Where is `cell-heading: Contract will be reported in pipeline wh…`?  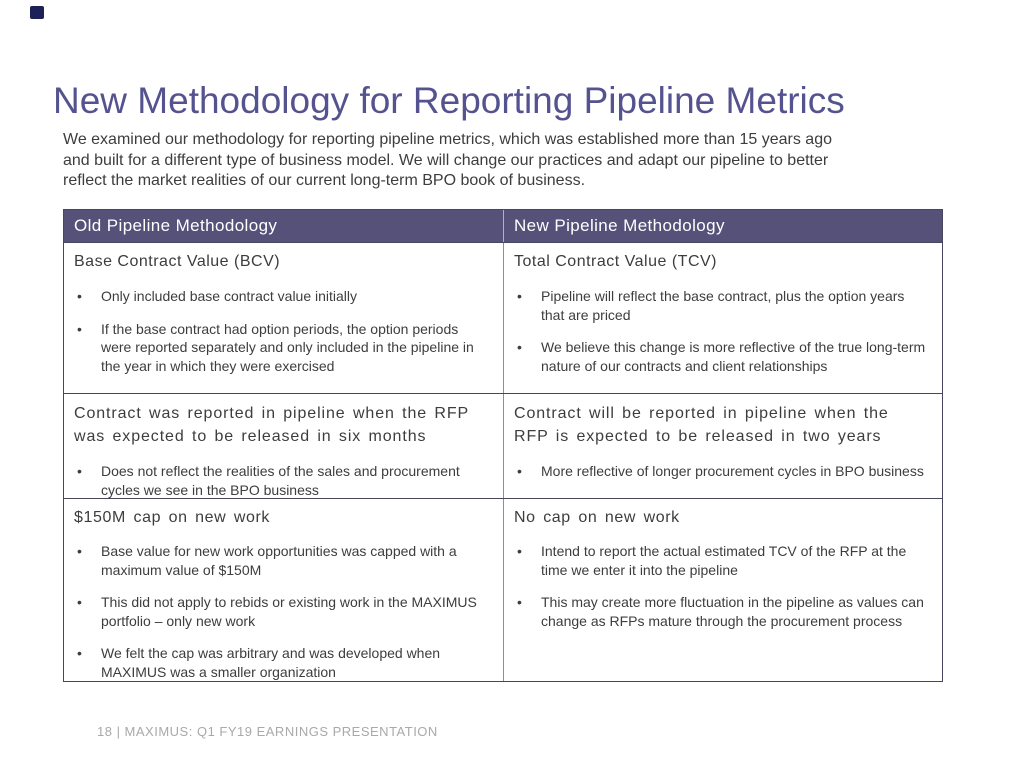
cell-heading: Contract will be reported in pipeline wh… is located at coordinates (701, 425).